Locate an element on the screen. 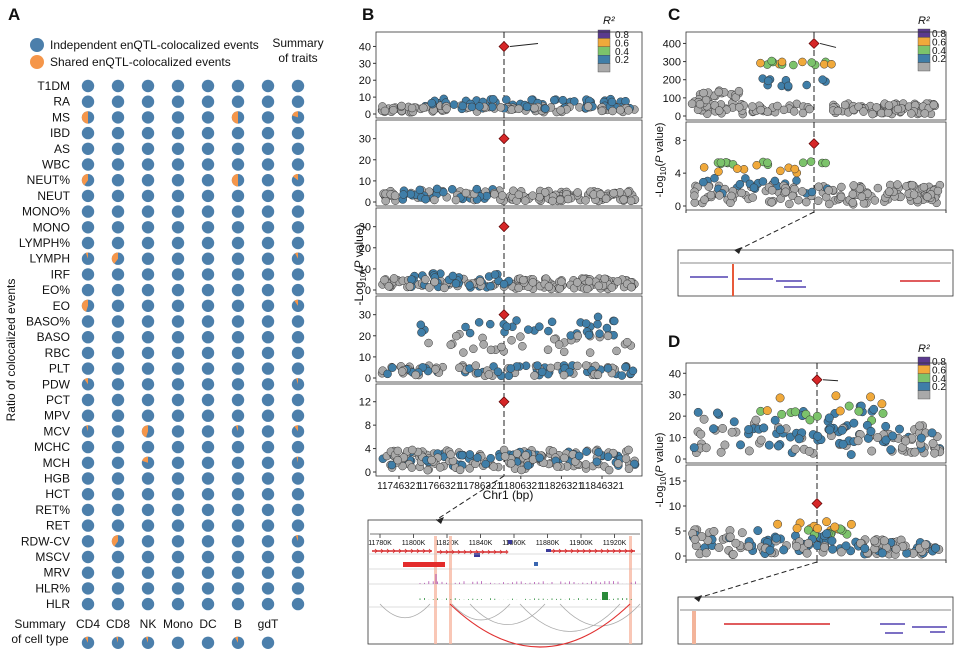  panel-b-ylabel: -Log10(P value) is located at coordinates (360, 265).